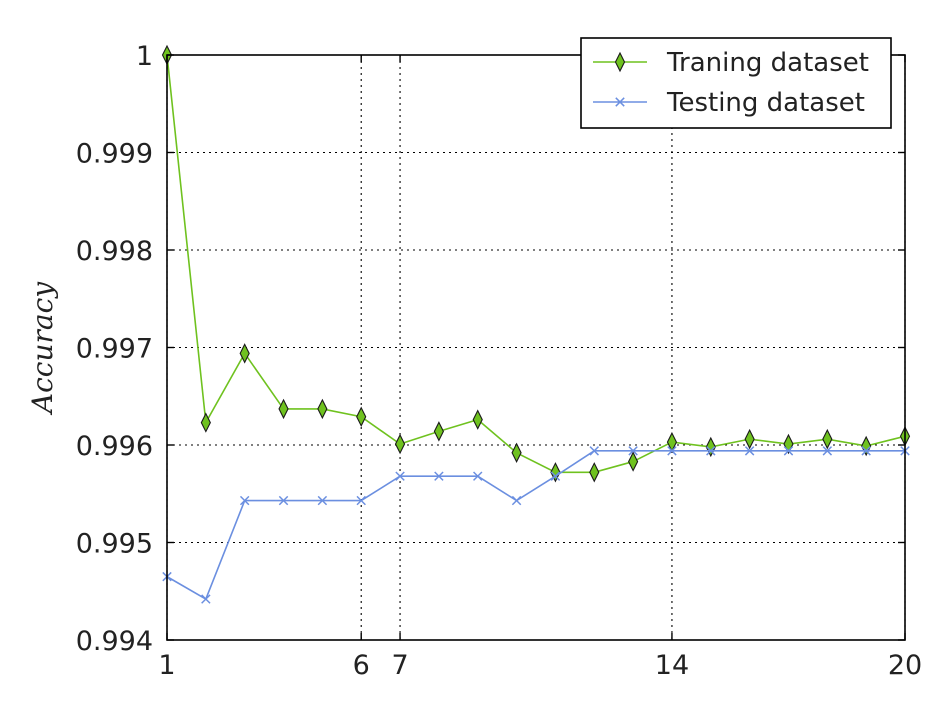 The height and width of the screenshot is (706, 948). What do you see at coordinates (114, 349) in the screenshot?
I see `y-tick-label: 0.997` at bounding box center [114, 349].